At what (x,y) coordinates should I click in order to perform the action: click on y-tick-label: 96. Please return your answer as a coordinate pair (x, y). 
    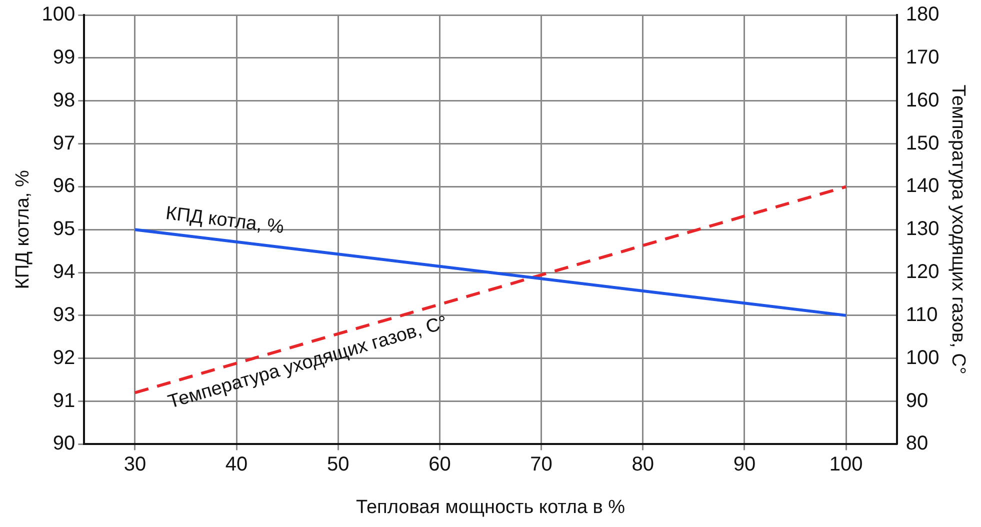
    Looking at the image, I should click on (64, 186).